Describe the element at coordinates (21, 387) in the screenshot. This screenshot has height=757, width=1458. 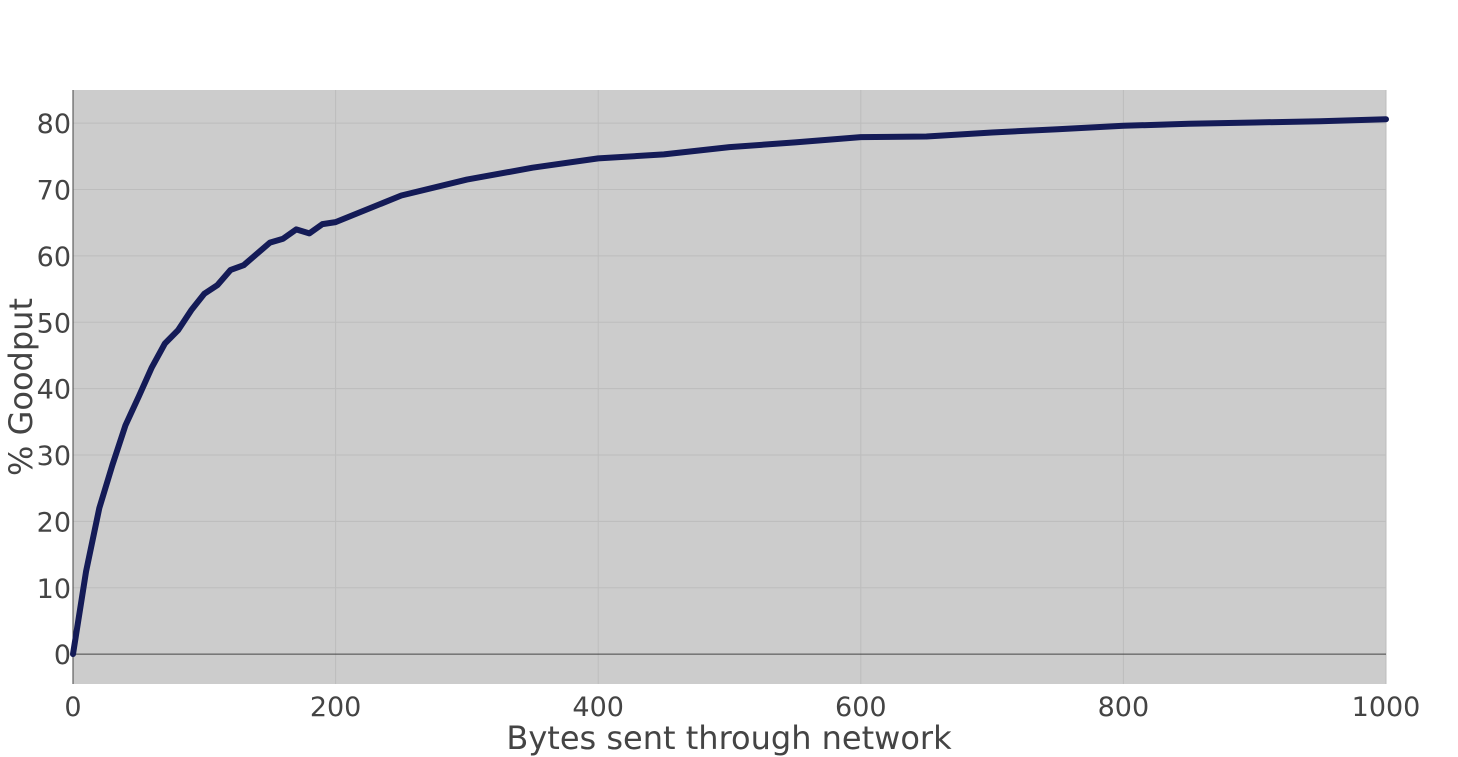
I see `y-axis-title: % Goodput` at that location.